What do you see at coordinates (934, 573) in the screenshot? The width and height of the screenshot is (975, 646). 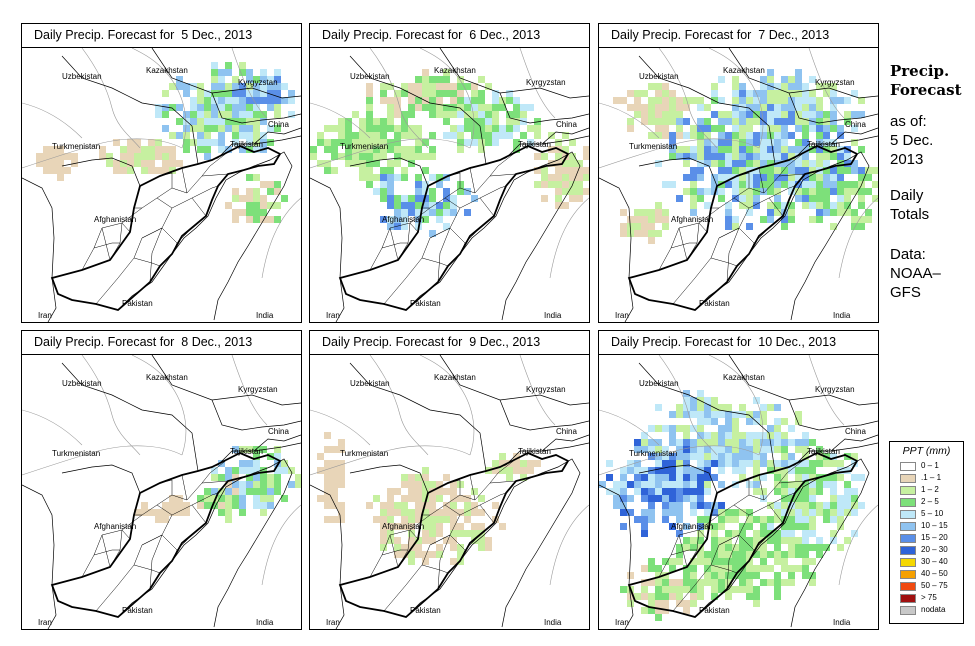 I see `legend-label: 40 – 50` at bounding box center [934, 573].